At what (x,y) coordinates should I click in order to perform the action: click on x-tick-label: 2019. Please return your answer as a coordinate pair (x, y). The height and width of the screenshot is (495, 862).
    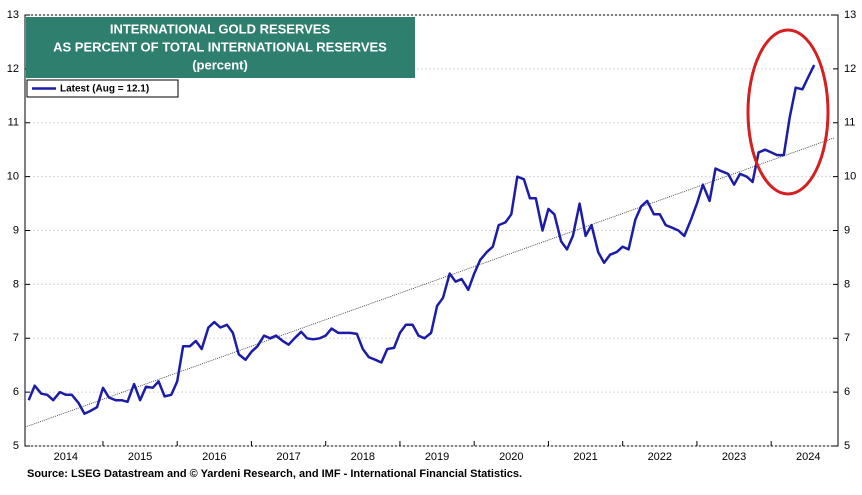
    Looking at the image, I should click on (437, 457).